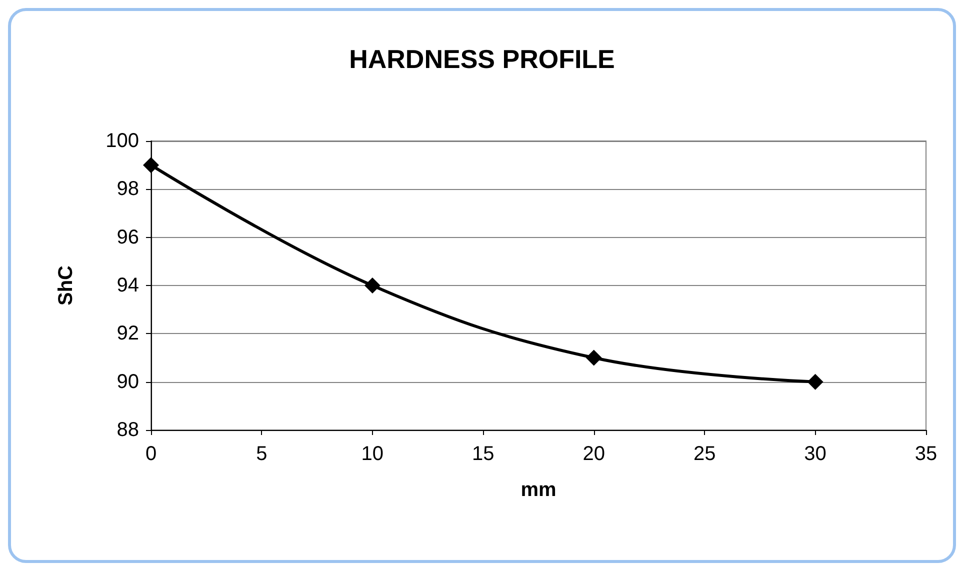  I want to click on y-tick-label: 98, so click(127, 189).